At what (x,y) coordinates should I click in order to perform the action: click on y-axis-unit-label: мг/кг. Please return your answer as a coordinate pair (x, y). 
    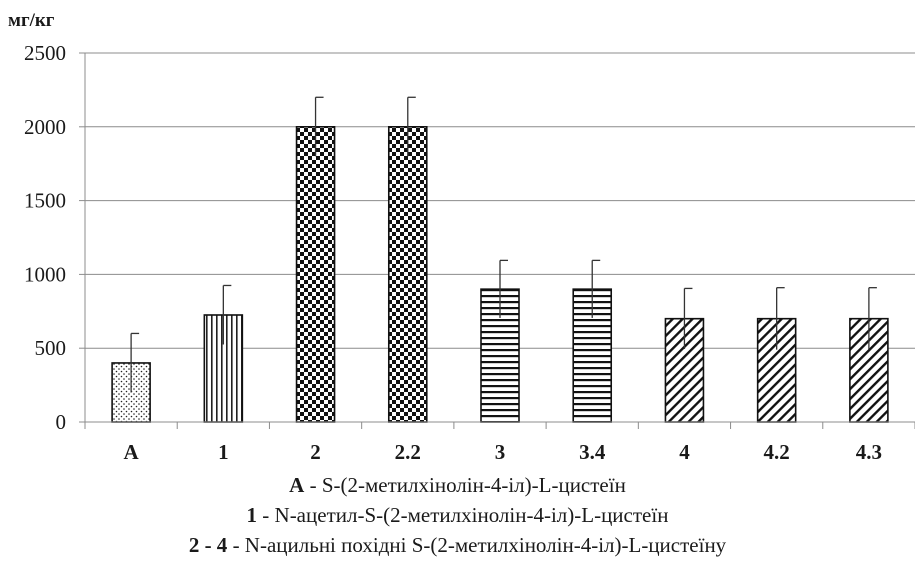
    Looking at the image, I should click on (31, 20).